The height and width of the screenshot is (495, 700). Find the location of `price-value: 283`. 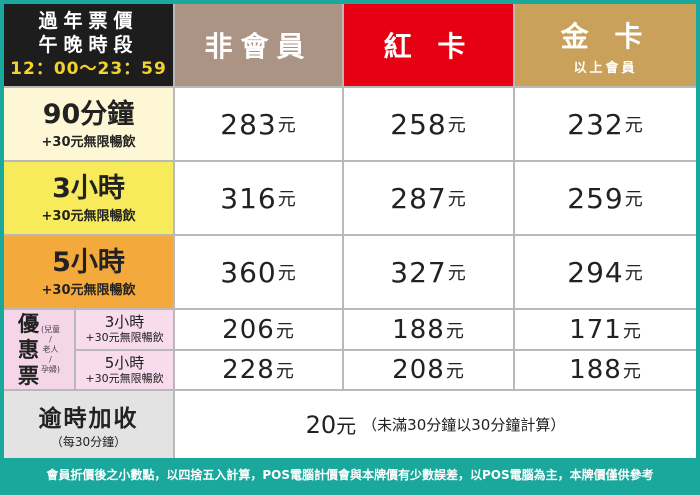

price-value: 283 is located at coordinates (248, 124).